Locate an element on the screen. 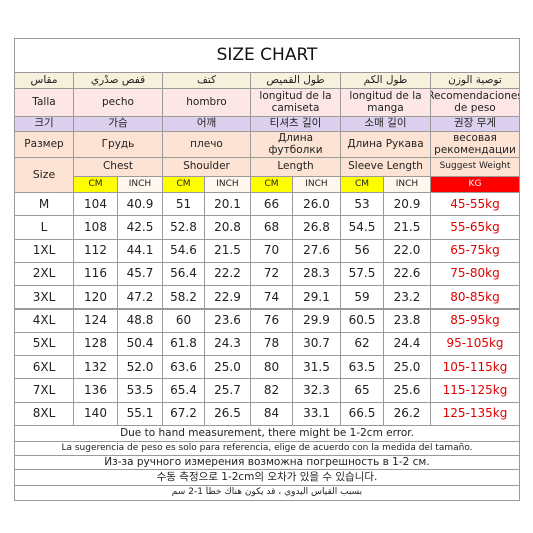  note: 수동 측정으로 1-2cm의 오차가 있을 수 있습니다. is located at coordinates (267, 477).